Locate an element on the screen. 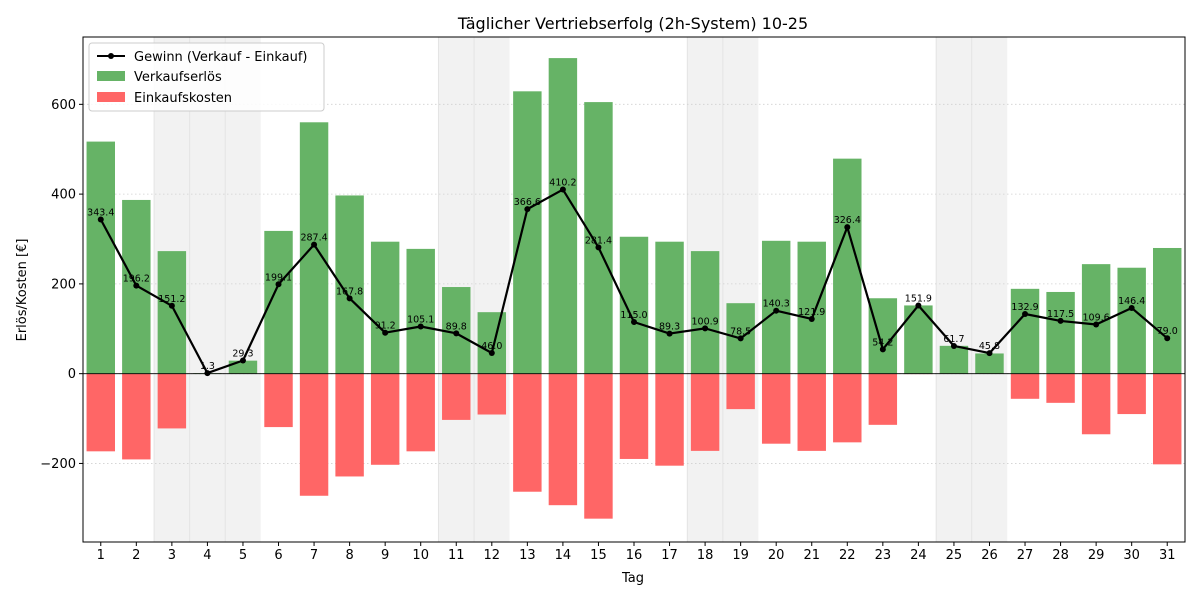 This screenshot has width=1200, height=600. legend-item-verkaufserloes: Verkaufserlös is located at coordinates (178, 77).